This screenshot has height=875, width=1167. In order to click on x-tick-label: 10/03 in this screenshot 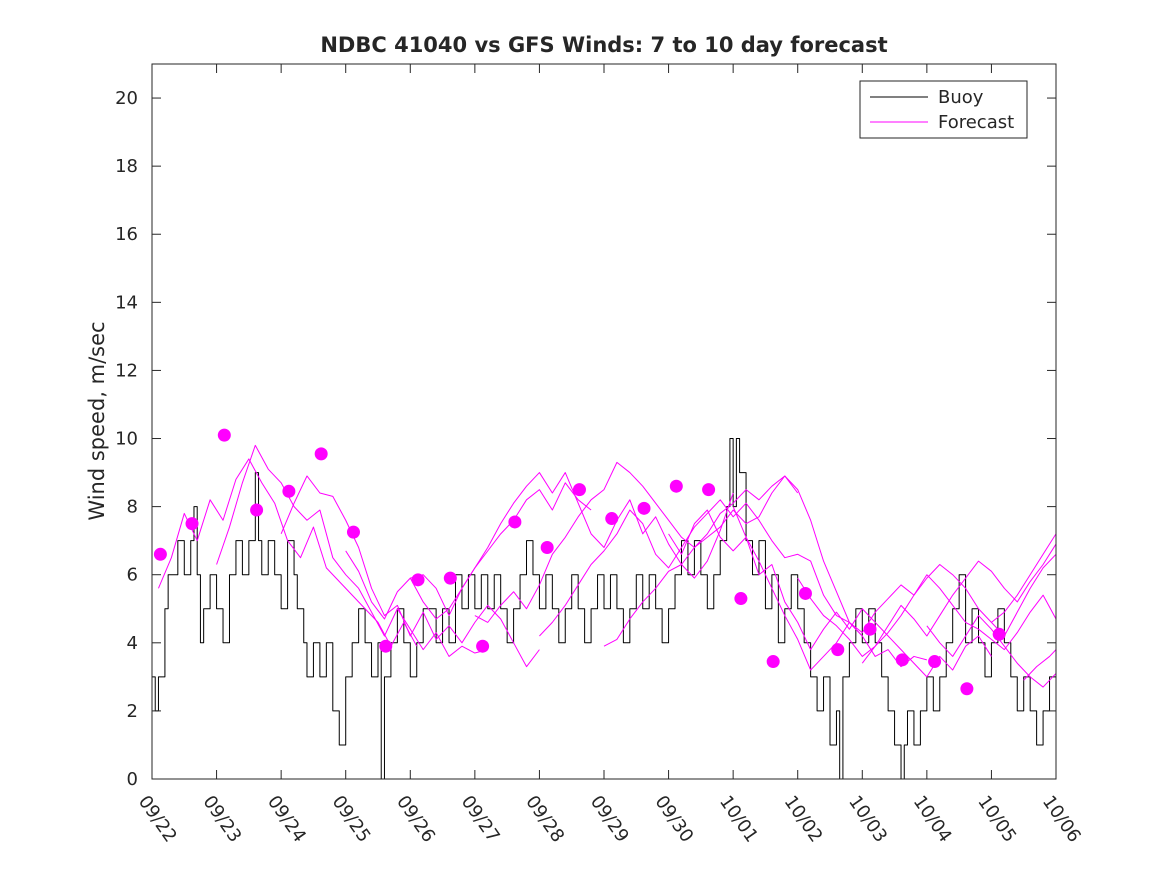, I will do `click(867, 819)`.